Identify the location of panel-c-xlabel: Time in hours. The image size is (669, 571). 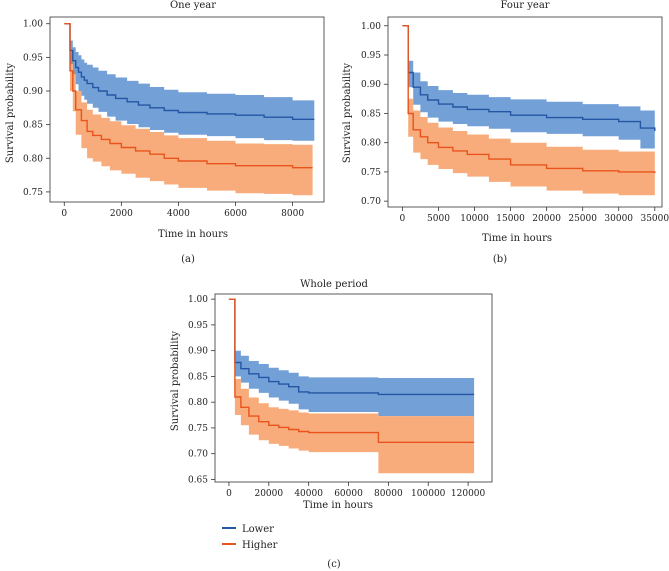
(338, 505).